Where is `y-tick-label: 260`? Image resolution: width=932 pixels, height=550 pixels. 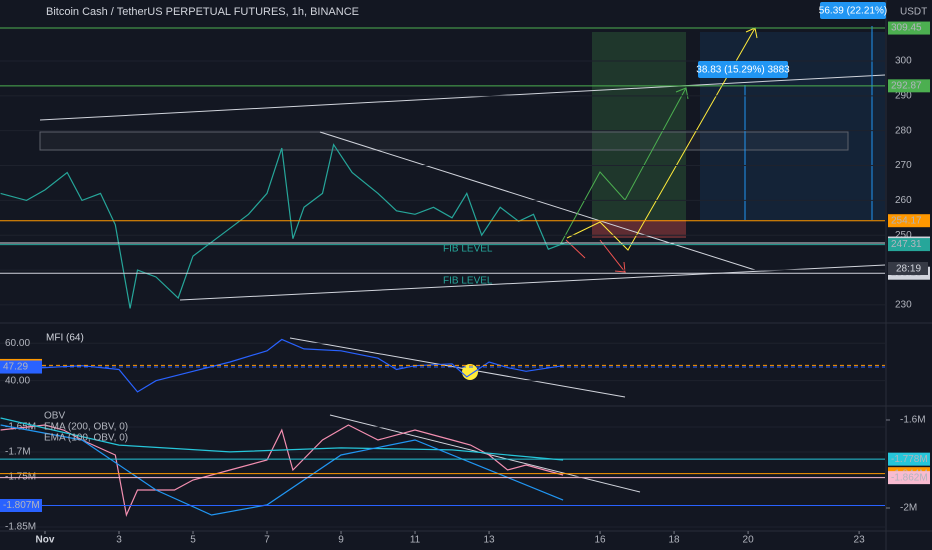 y-tick-label: 260 is located at coordinates (903, 200).